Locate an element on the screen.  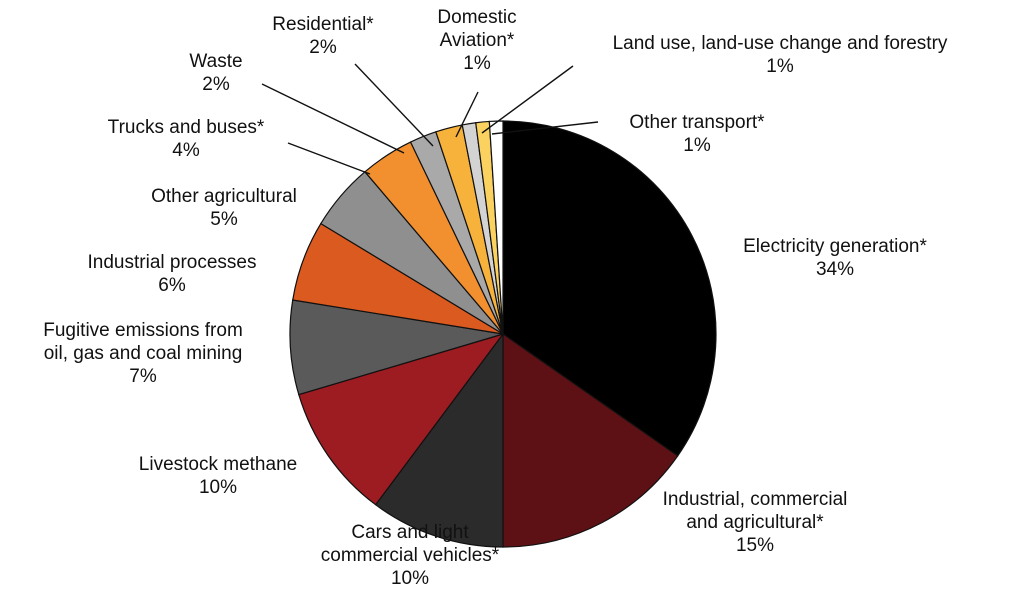
leader-line-residential is located at coordinates (394, 105).